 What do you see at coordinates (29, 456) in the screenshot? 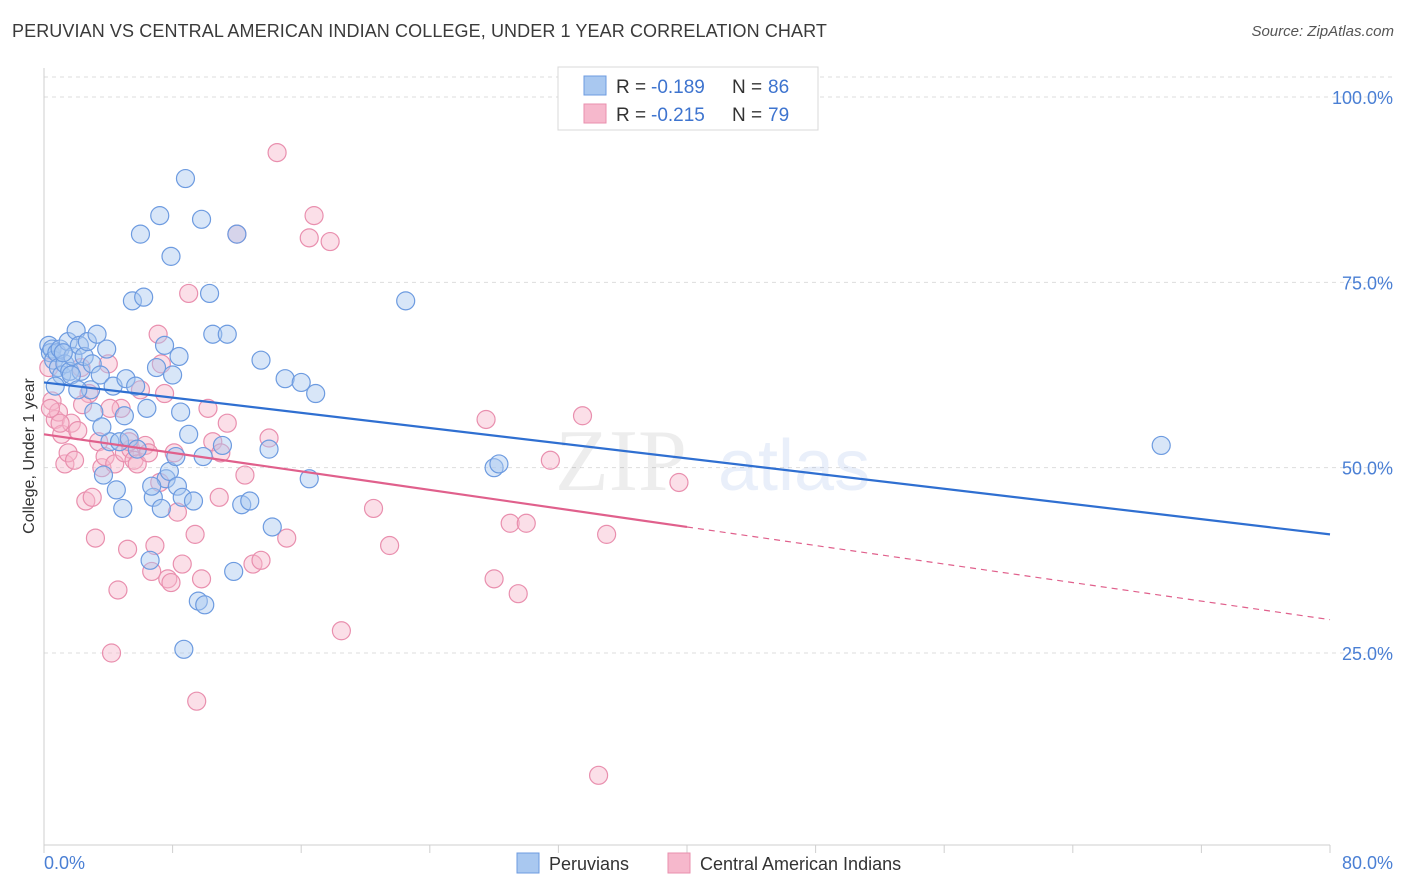
I see `y-axis-title: College, Under 1 year` at bounding box center [29, 456].